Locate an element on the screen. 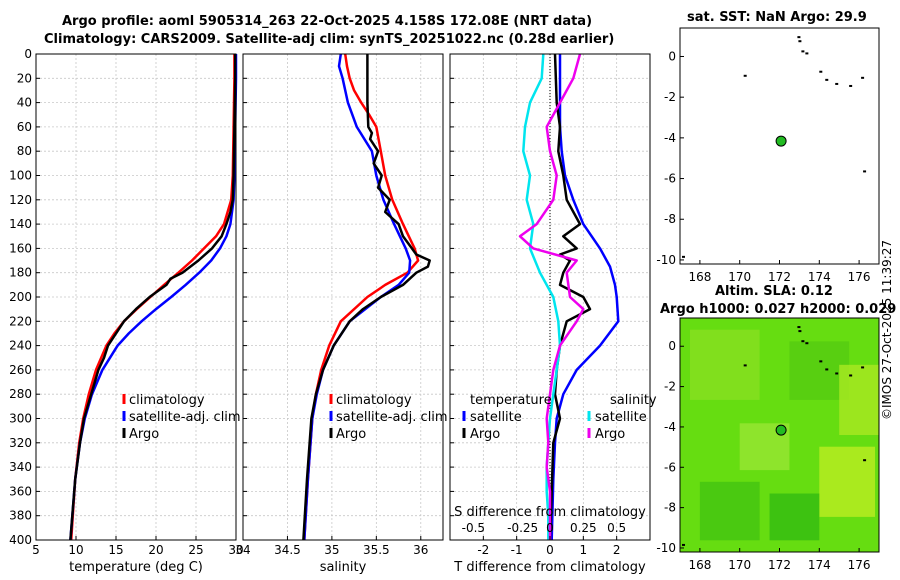 Image resolution: width=900 pixels, height=580 pixels. sla-map-float-marker is located at coordinates (781, 430).